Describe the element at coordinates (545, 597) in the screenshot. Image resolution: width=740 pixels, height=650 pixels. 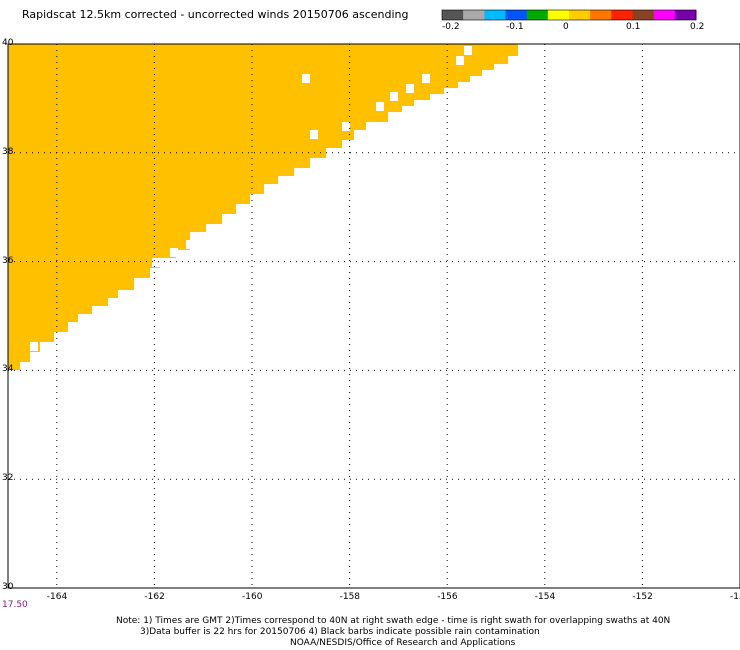
I see `longitude-label: -154` at that location.